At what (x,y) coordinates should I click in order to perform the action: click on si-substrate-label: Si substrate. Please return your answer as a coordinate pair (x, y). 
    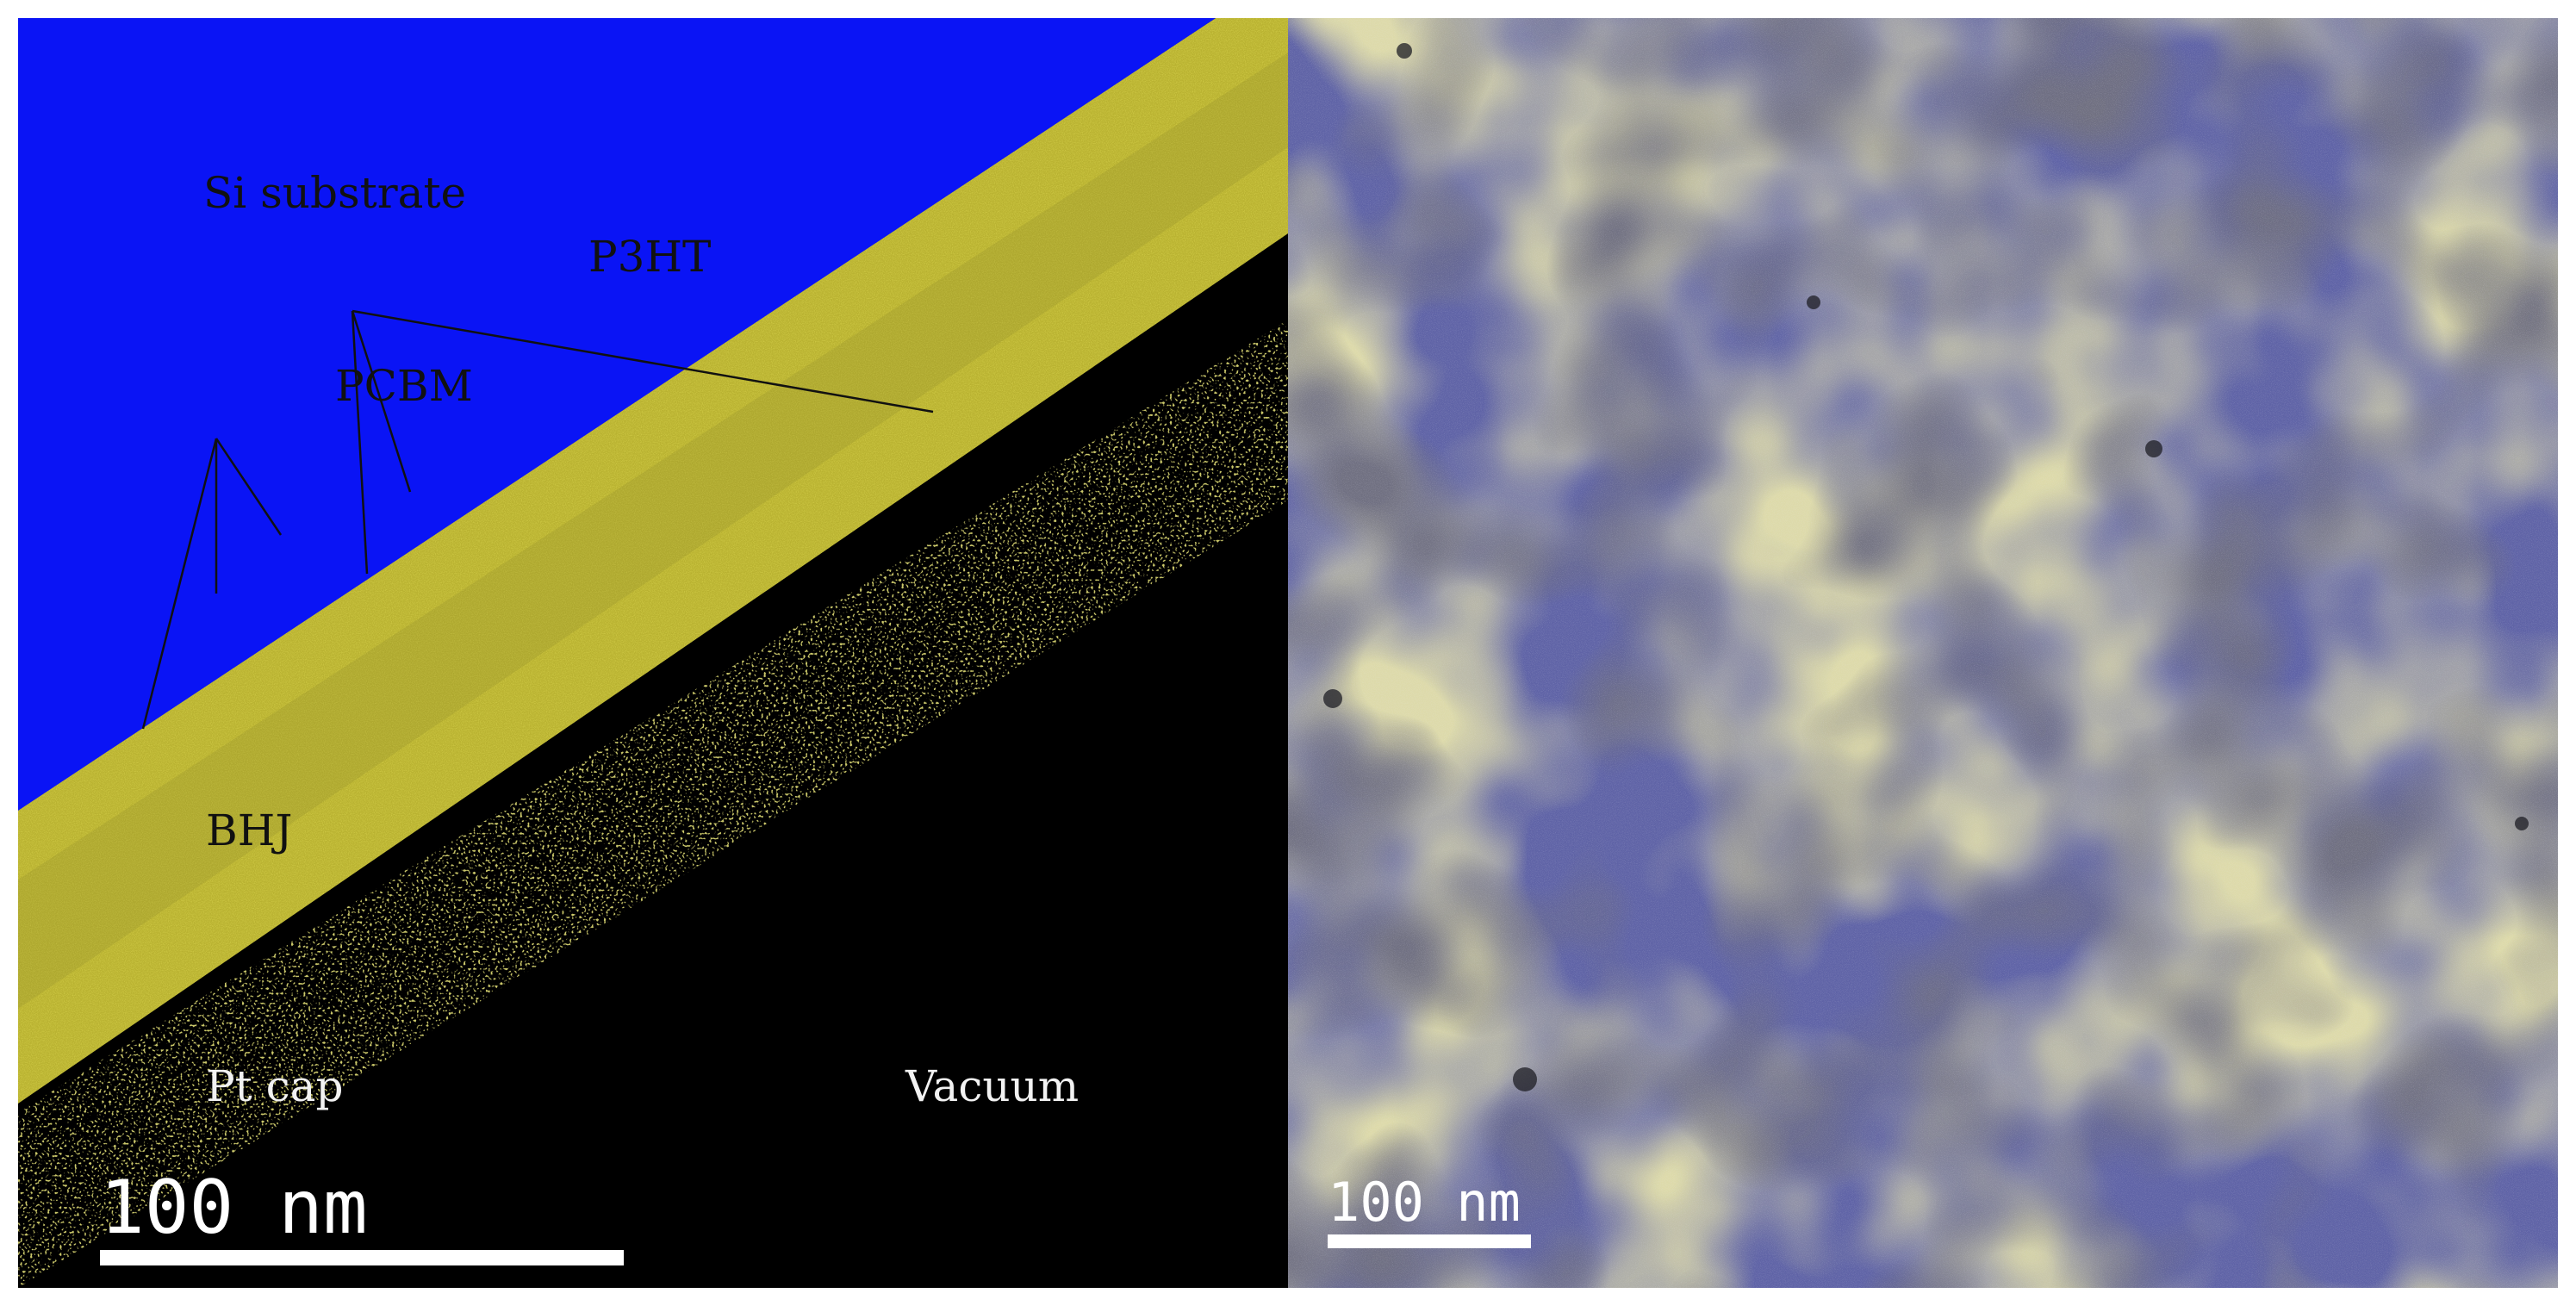
    Looking at the image, I should click on (335, 193).